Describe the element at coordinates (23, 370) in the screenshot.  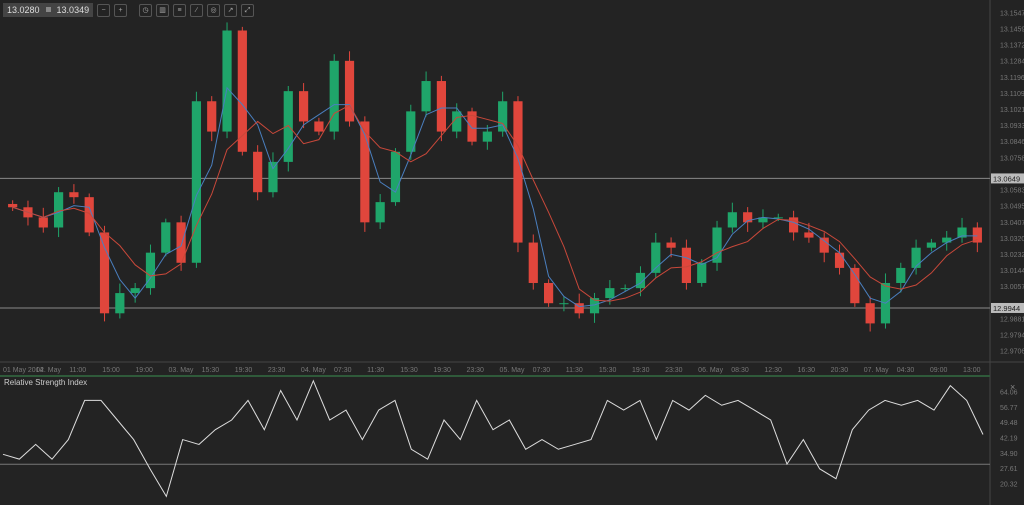
I see `time-tick-label: 01 May 2014` at that location.